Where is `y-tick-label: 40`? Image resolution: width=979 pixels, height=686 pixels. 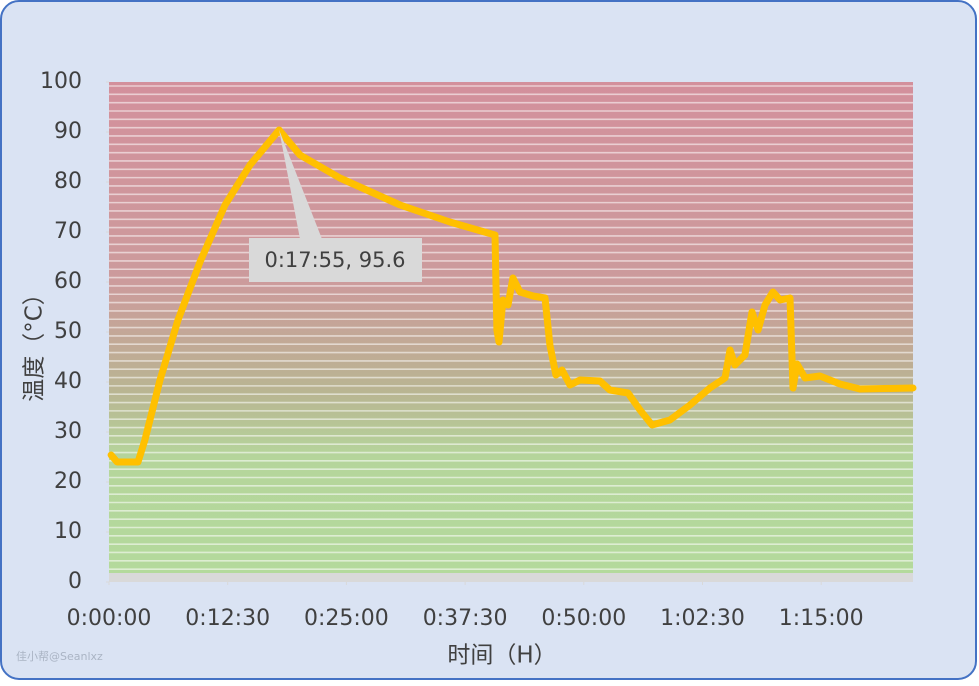 y-tick-label: 40 is located at coordinates (68, 381).